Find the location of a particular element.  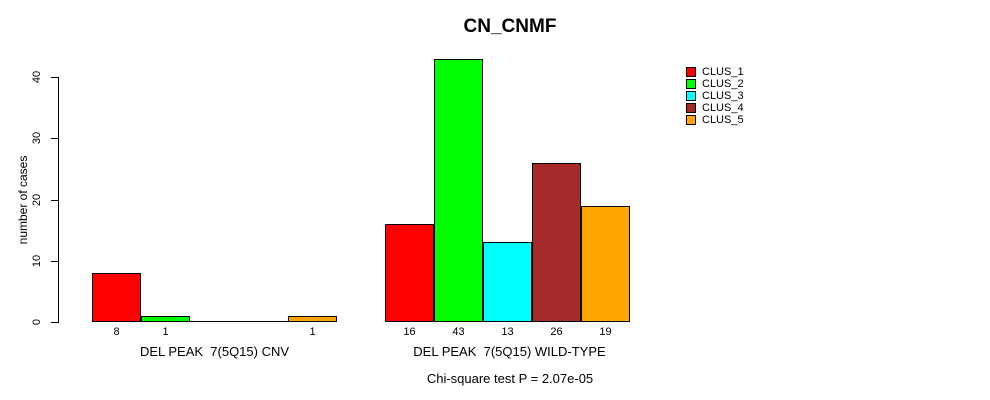

legend-label: CLUS_2 is located at coordinates (723, 83).